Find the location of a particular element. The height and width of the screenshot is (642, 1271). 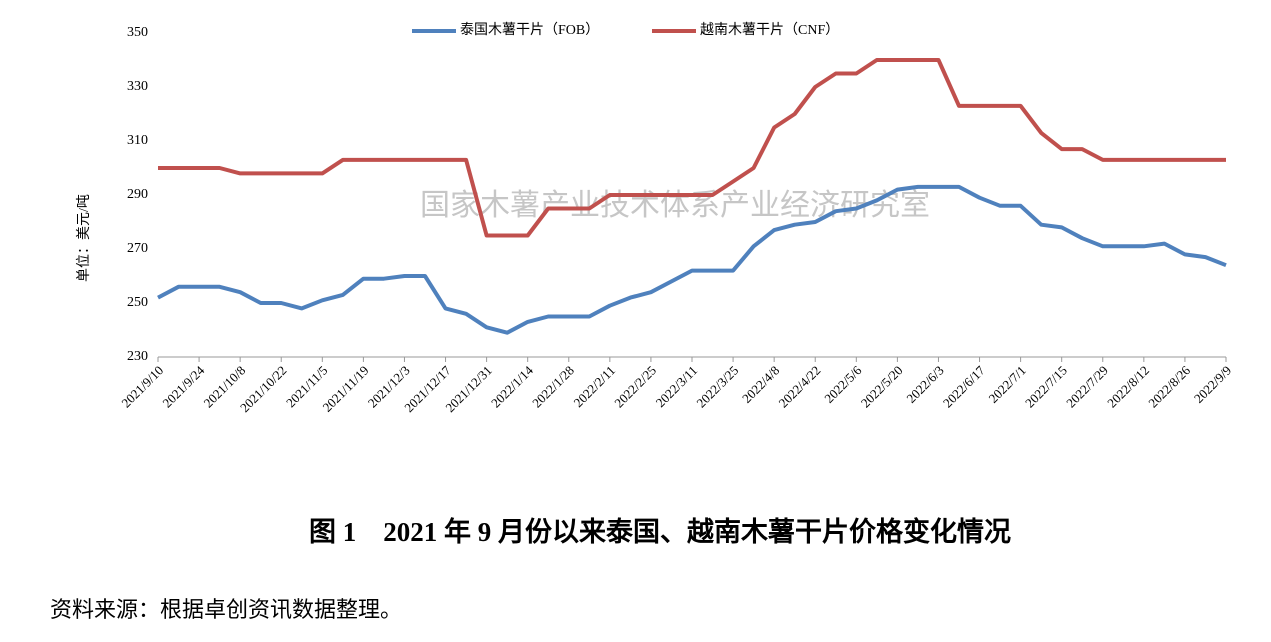

x-tick-label: 2021/9/24 is located at coordinates (183, 386).